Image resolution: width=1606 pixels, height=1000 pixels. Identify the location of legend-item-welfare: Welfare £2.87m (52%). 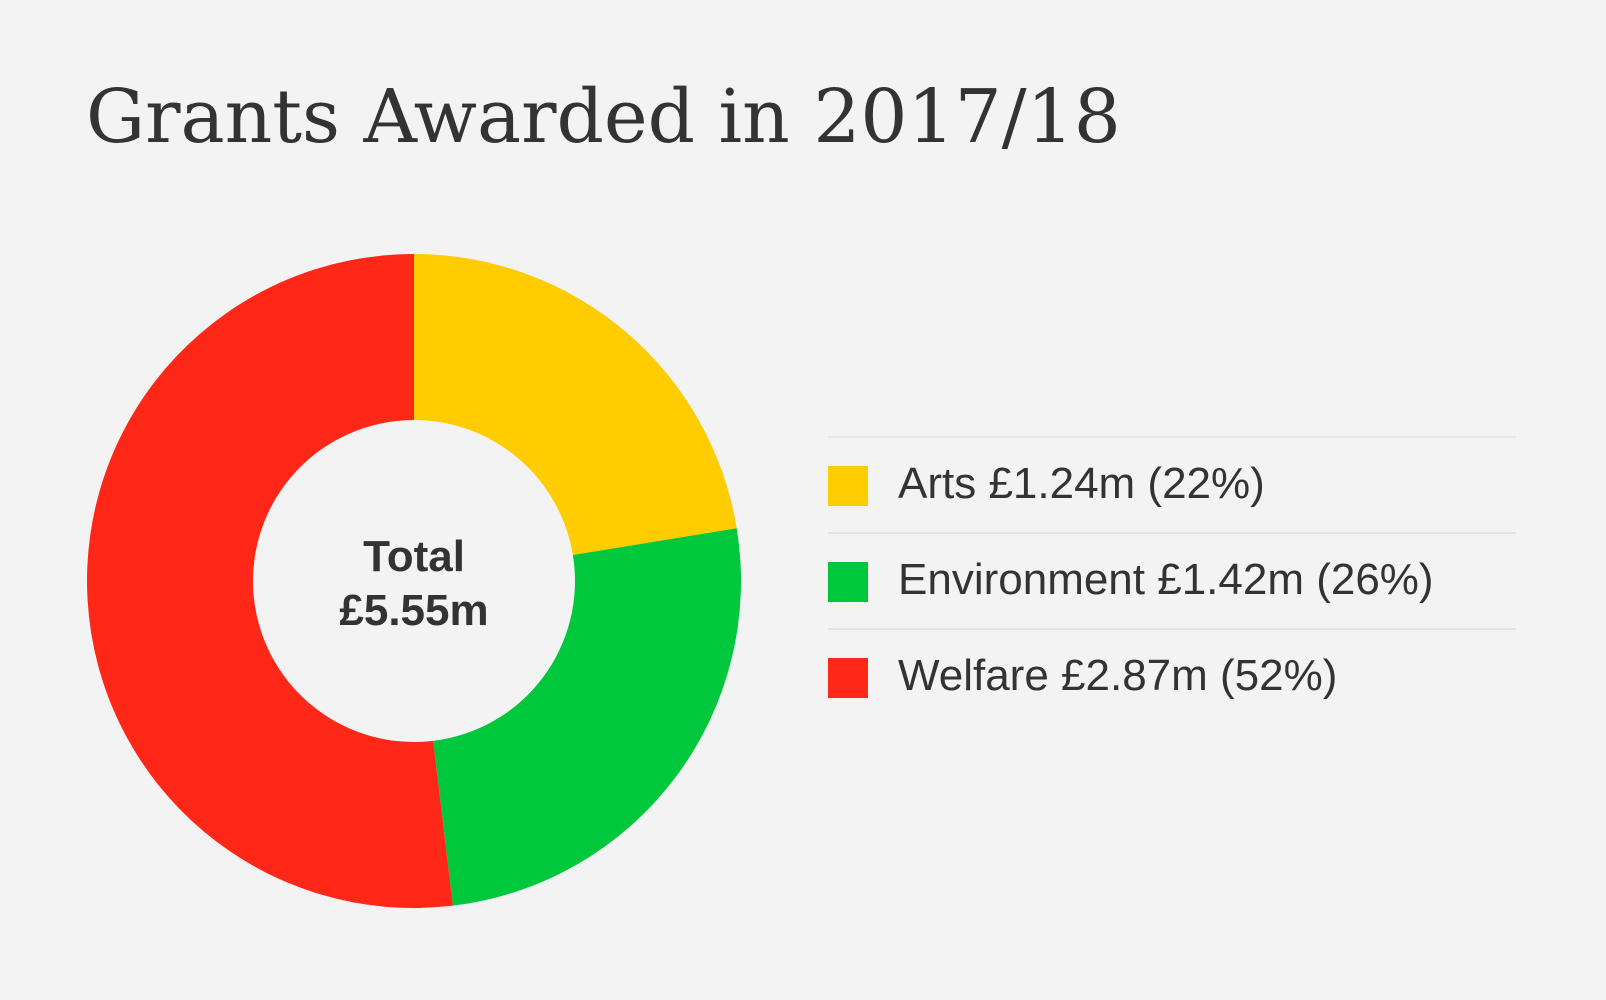
(1172, 676).